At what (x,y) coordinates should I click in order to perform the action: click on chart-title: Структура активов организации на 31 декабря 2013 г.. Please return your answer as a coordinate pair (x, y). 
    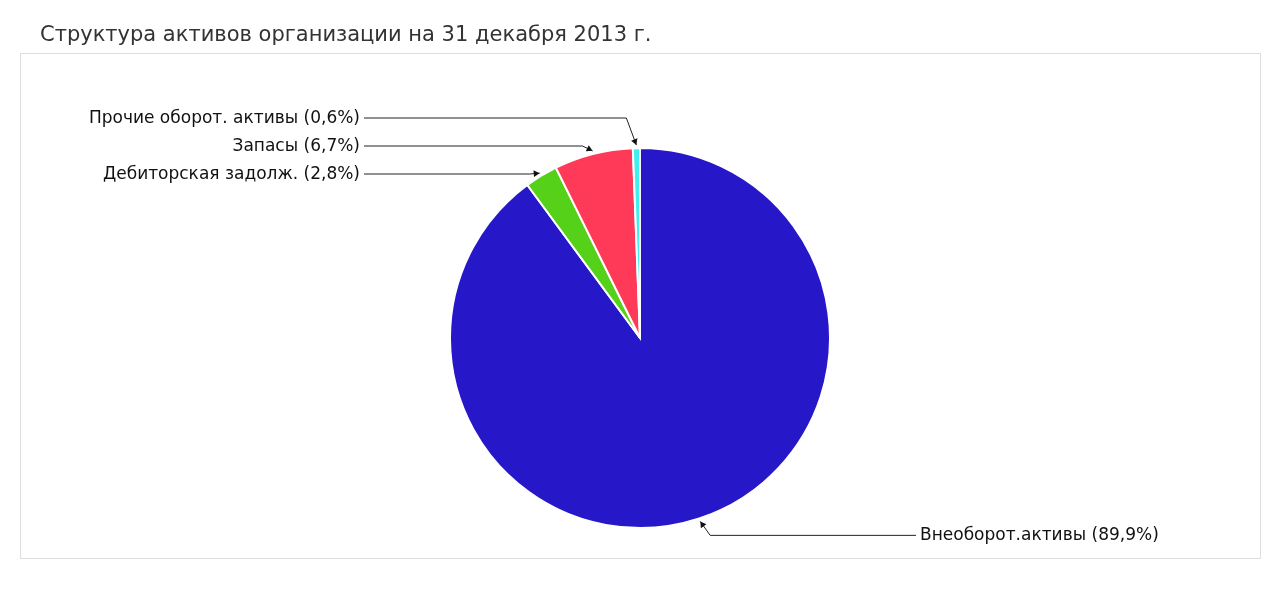
    Looking at the image, I should click on (346, 34).